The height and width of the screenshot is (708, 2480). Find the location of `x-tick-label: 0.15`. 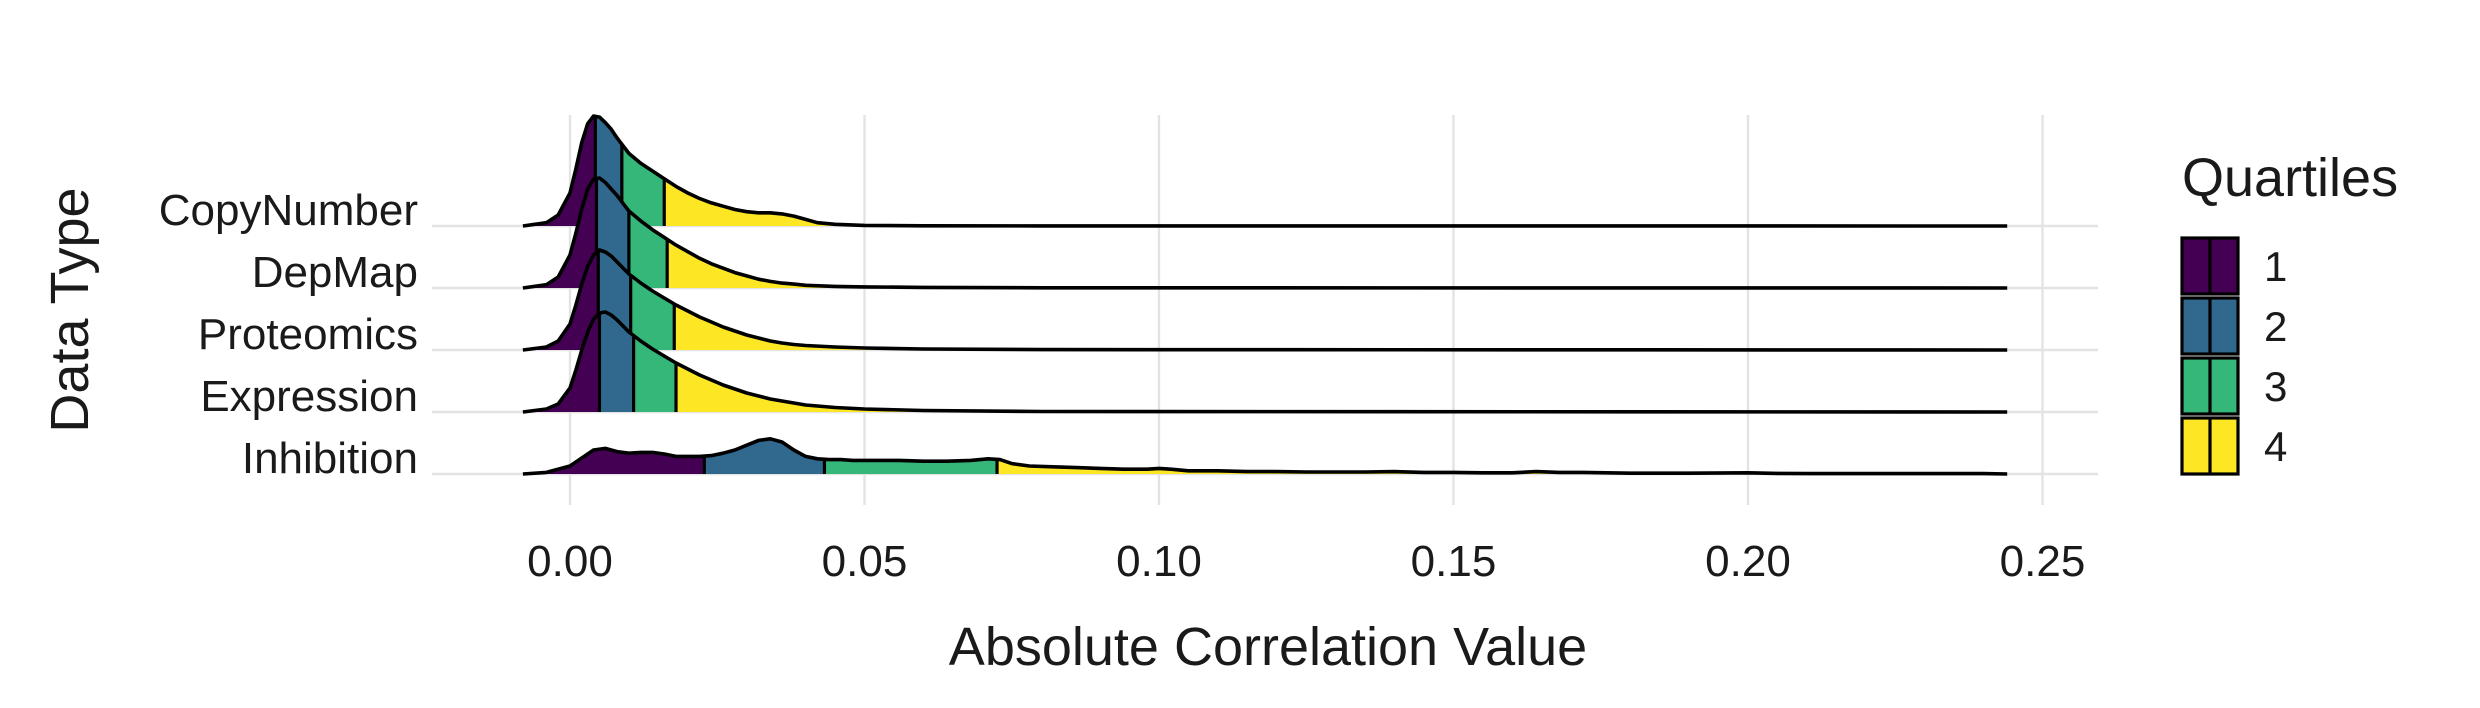

x-tick-label: 0.15 is located at coordinates (1454, 561).